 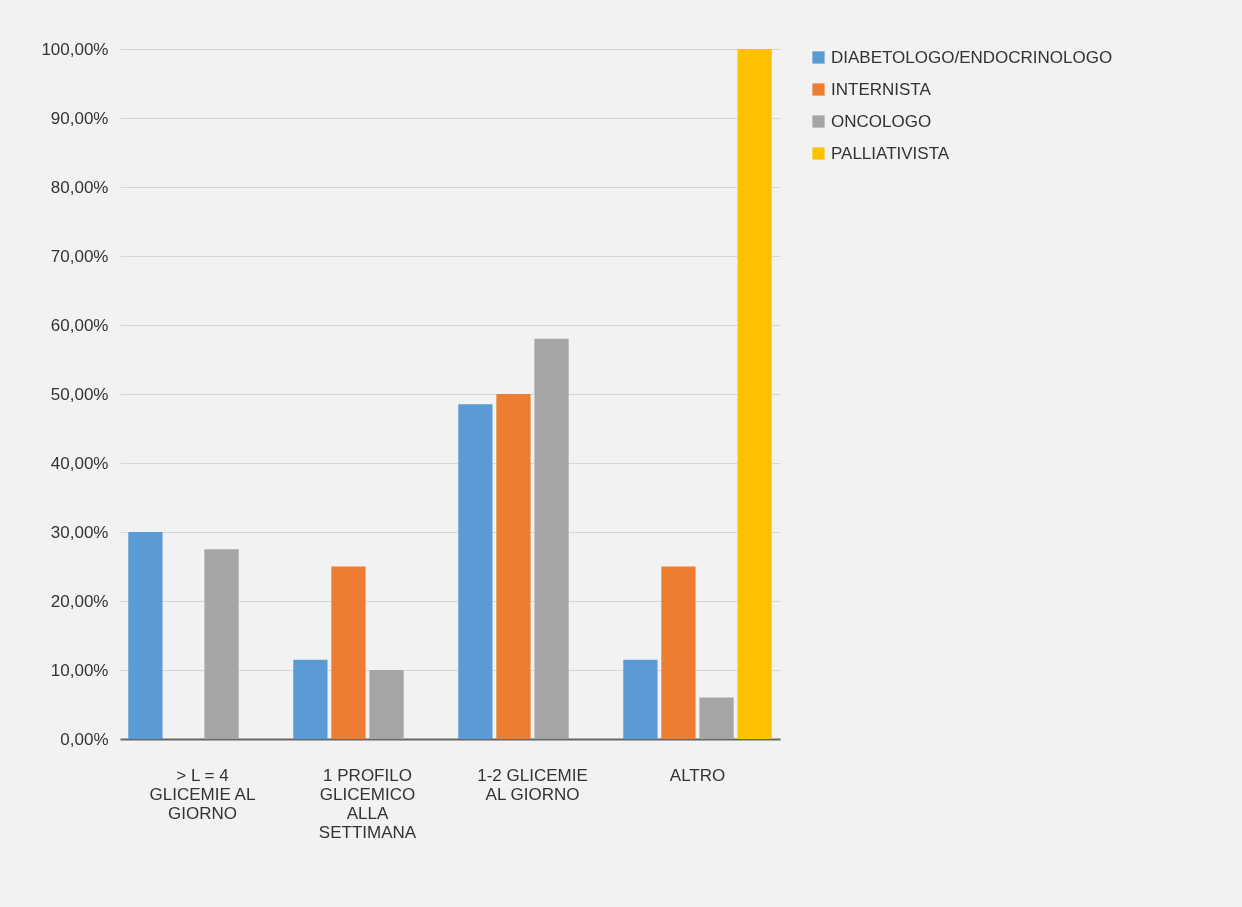 What do you see at coordinates (84, 739) in the screenshot?
I see `y-tick-label: 0,00%` at bounding box center [84, 739].